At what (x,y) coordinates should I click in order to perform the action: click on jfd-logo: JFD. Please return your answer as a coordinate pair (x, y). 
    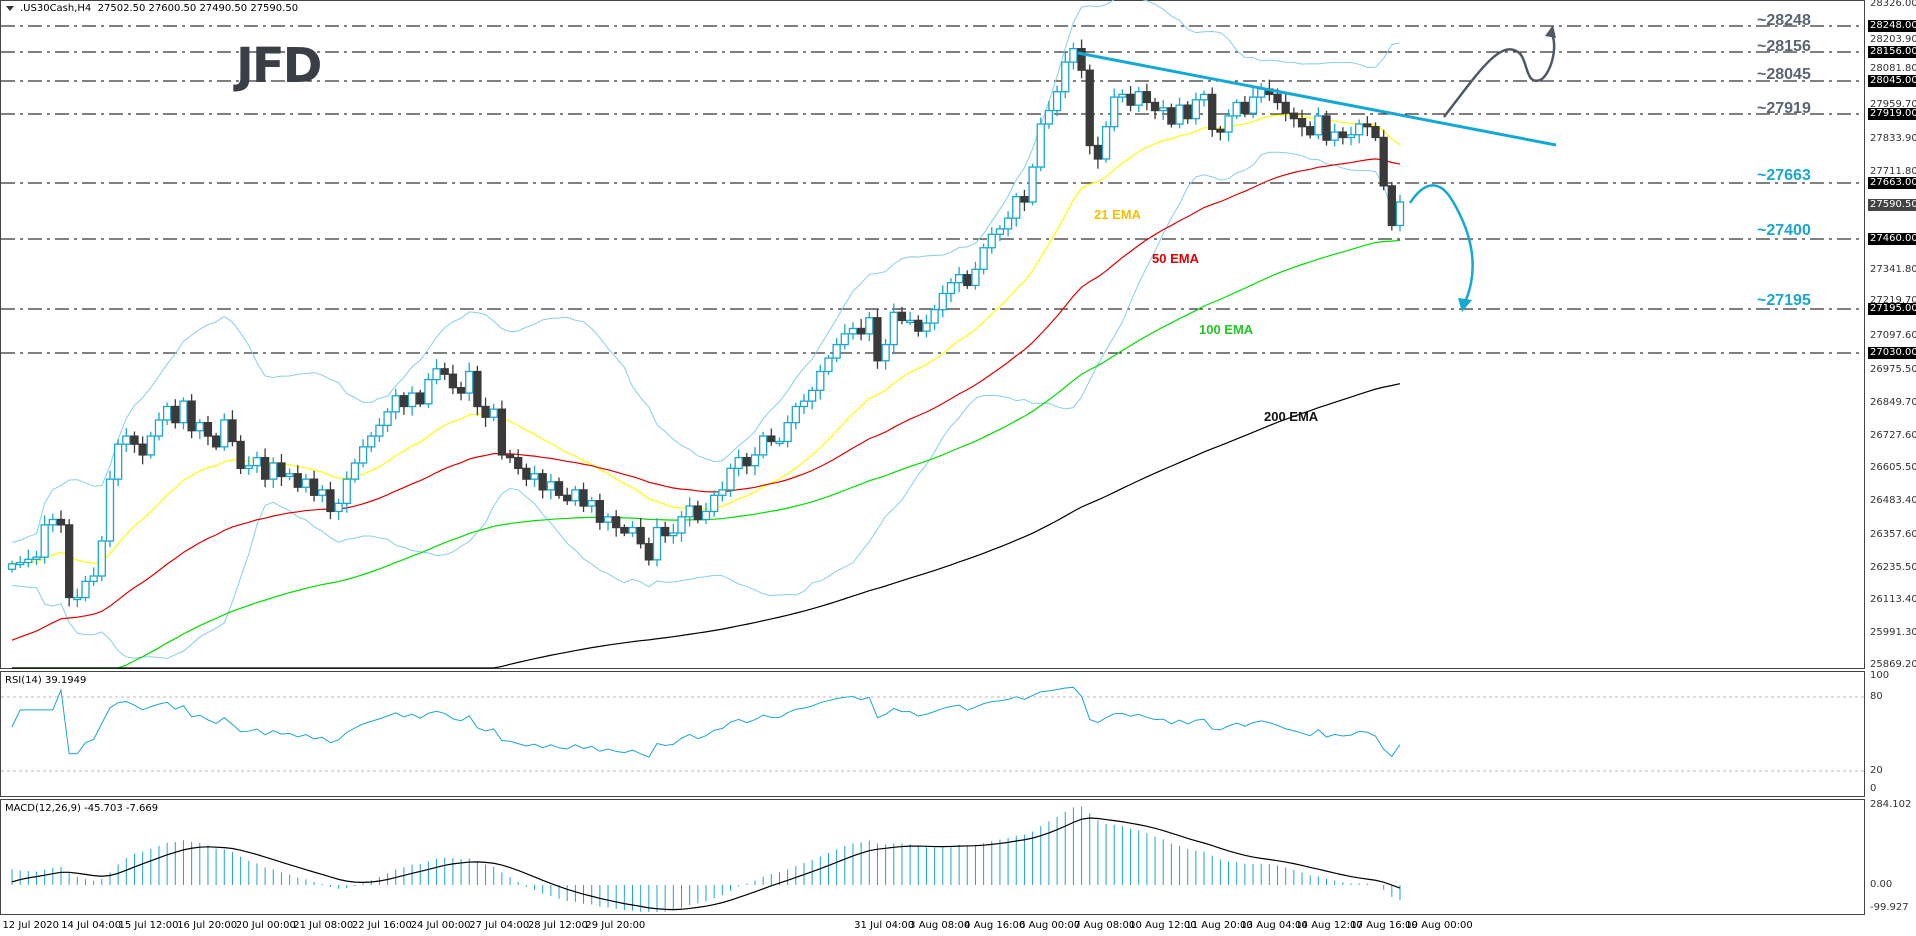
    Looking at the image, I should click on (279, 66).